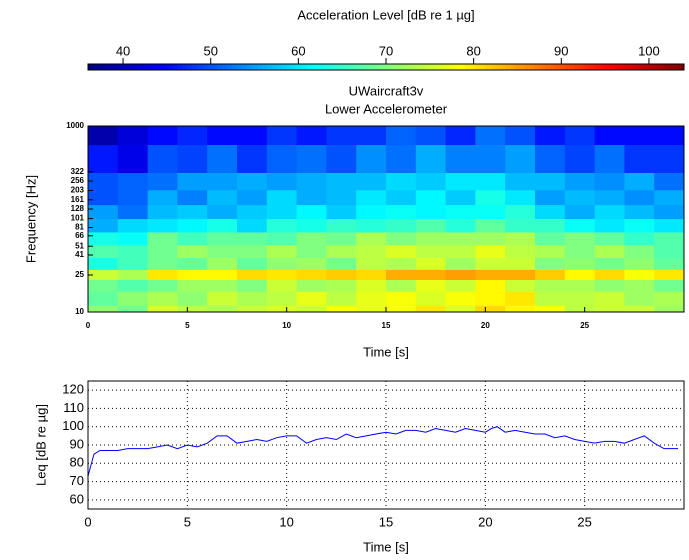  What do you see at coordinates (79, 235) in the screenshot?
I see `y-tick-label: 66` at bounding box center [79, 235].